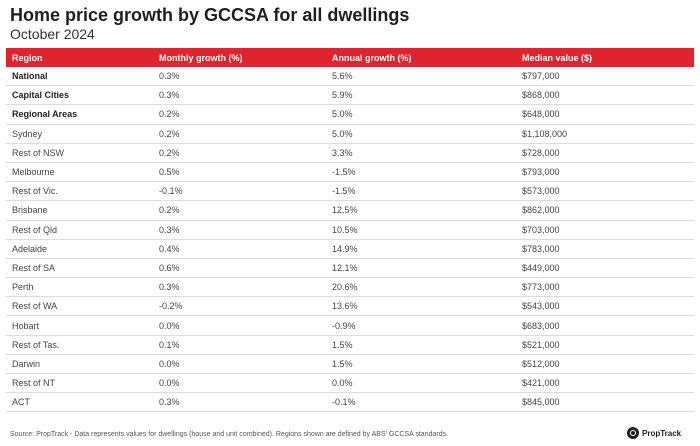 The width and height of the screenshot is (700, 446). What do you see at coordinates (605, 383) in the screenshot?
I see `cell-median-value: $421,000` at bounding box center [605, 383].